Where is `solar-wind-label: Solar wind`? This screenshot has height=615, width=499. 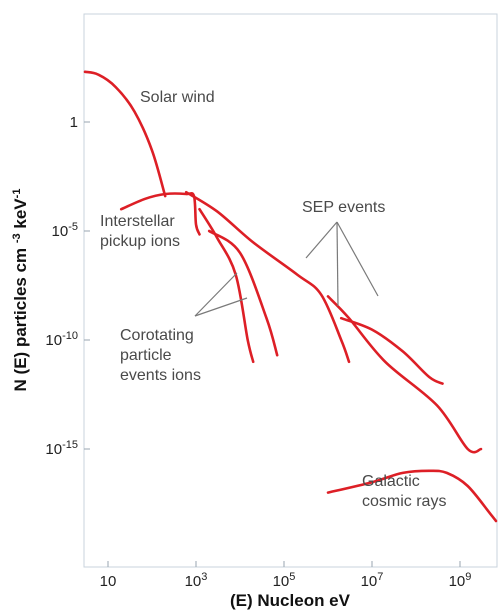
solar-wind-label: Solar wind is located at coordinates (177, 97).